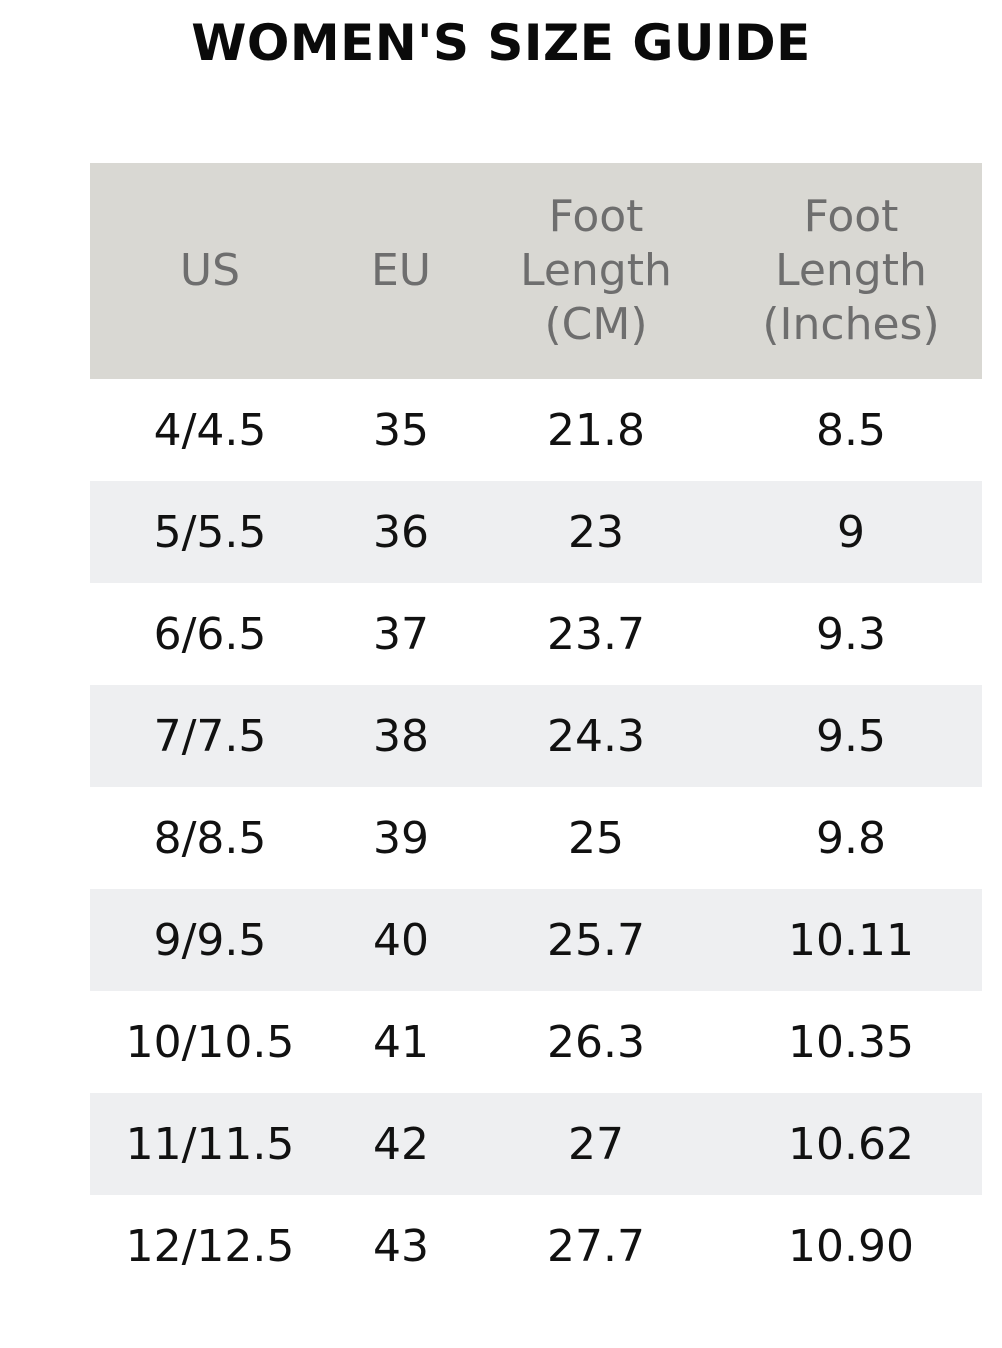 This screenshot has width=1002, height=1348. I want to click on table-row: 6/6.5 37 23.7 9.3, so click(536, 634).